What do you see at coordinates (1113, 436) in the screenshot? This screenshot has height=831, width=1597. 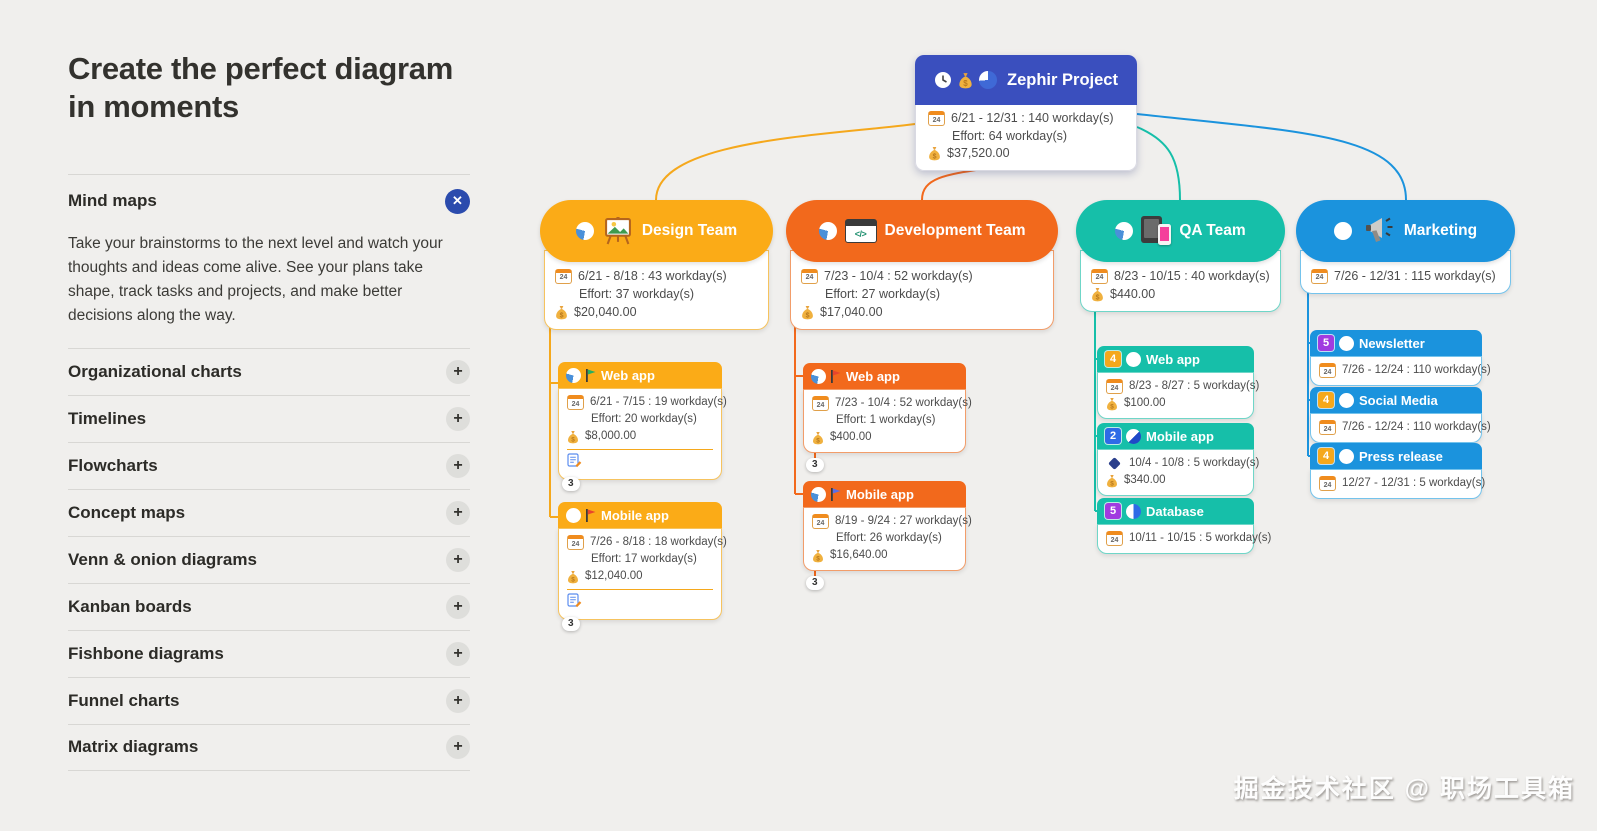 I see `priority-badge: 2` at bounding box center [1113, 436].